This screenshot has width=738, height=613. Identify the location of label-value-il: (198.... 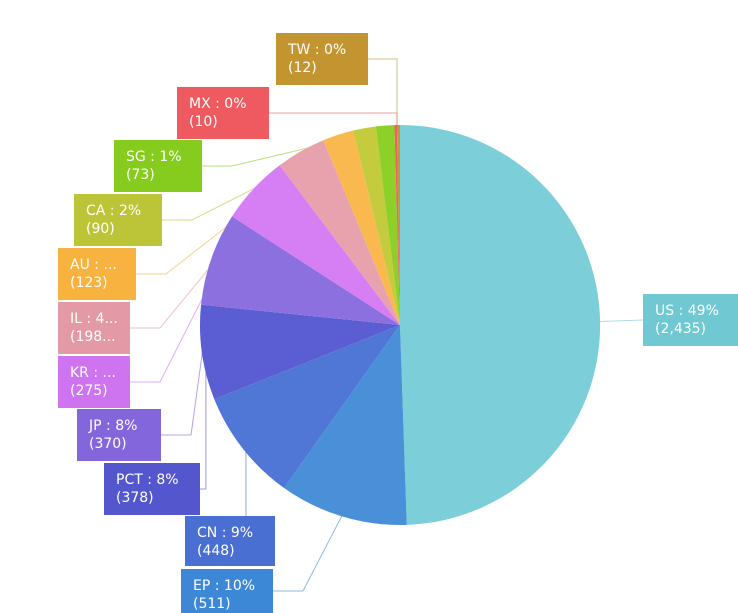
(93, 337).